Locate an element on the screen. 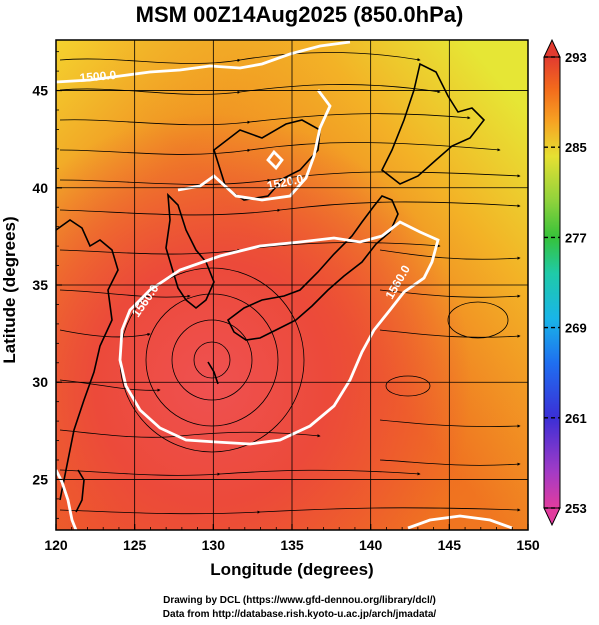  y-axis-ticks: 25 30 35 40 45 is located at coordinates (47, 285).